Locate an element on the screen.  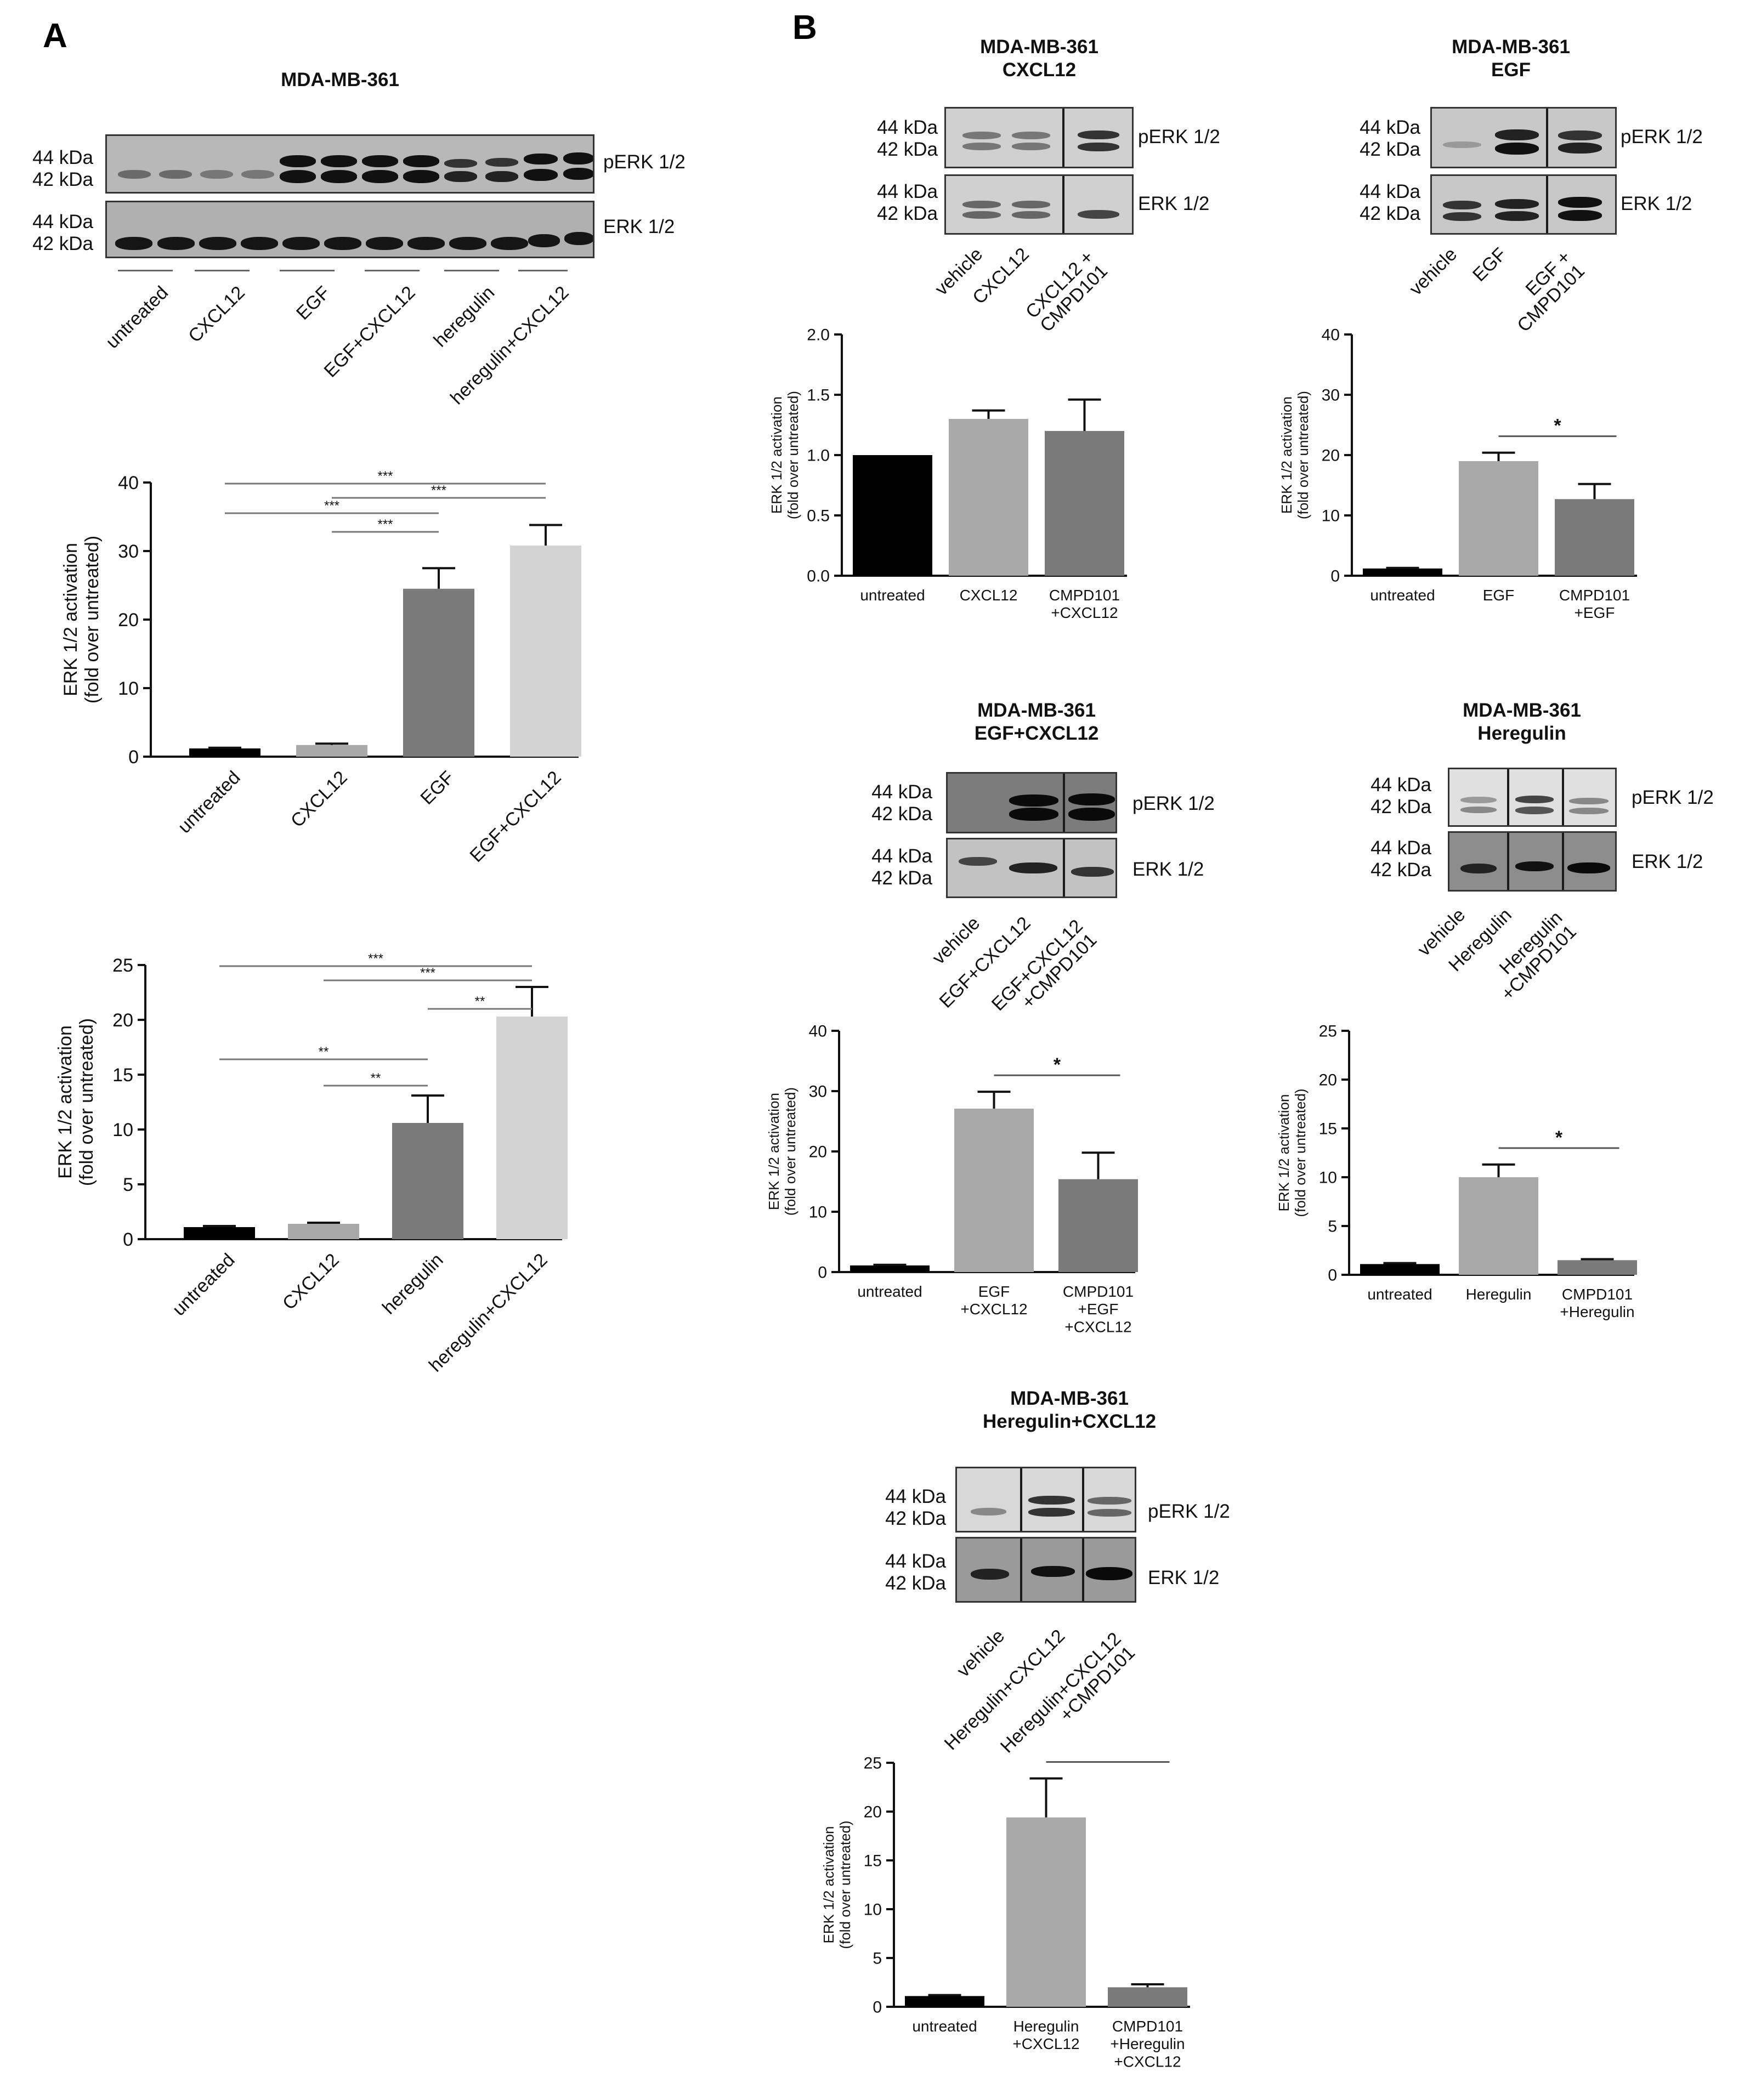
panel-b-label: B is located at coordinates (804, 28).